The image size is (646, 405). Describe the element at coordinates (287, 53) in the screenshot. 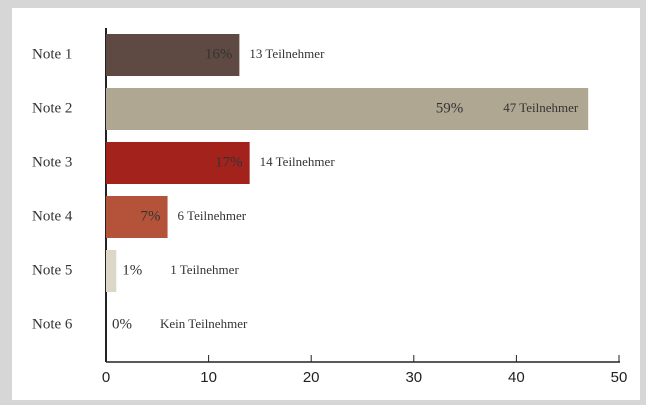

I see `count-label: 13 Teilnehmer` at that location.